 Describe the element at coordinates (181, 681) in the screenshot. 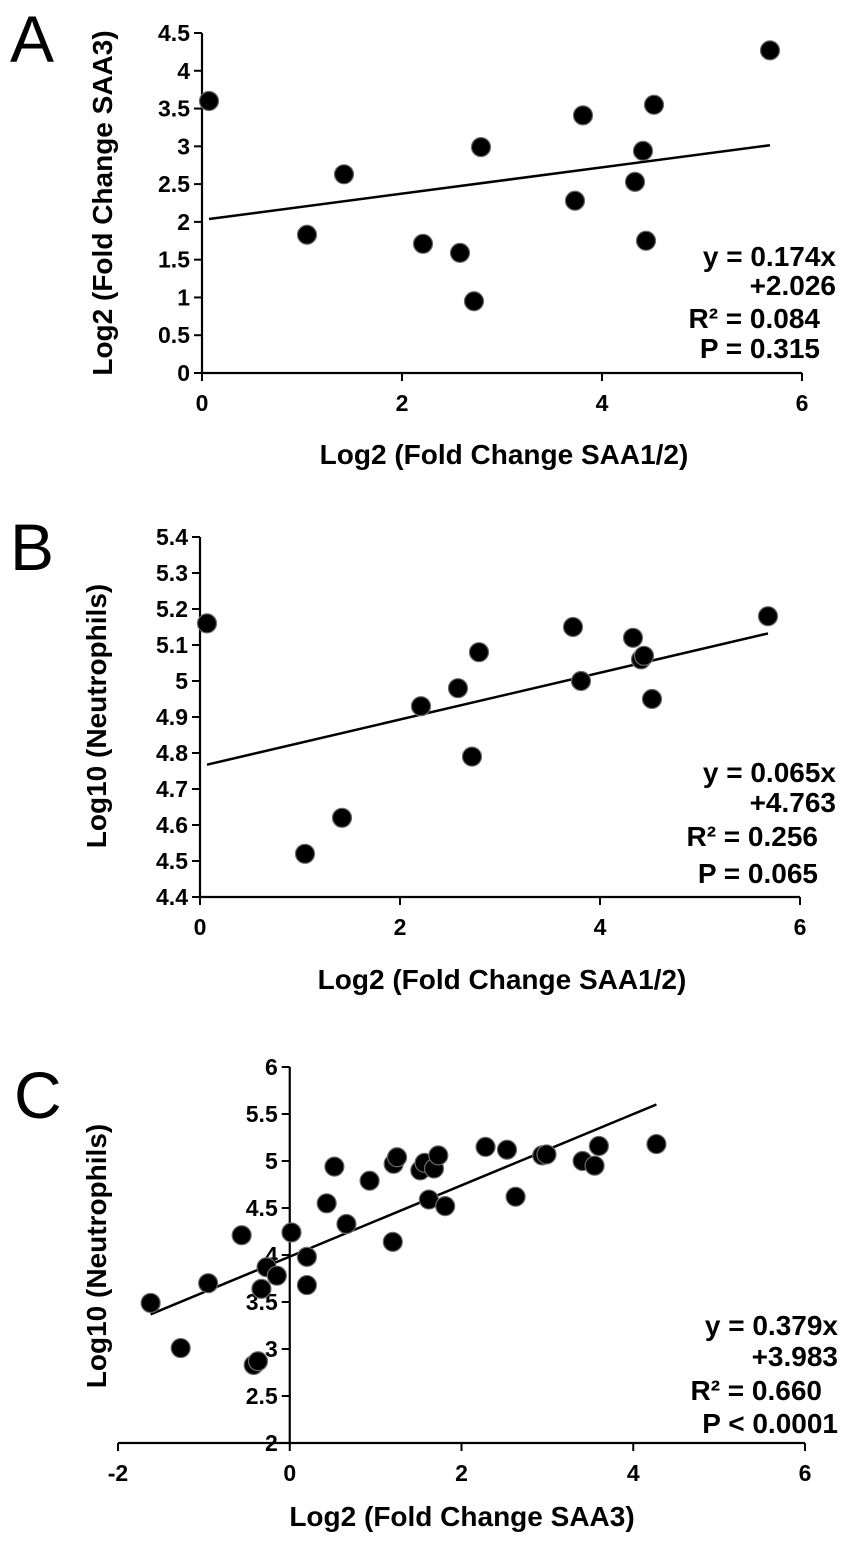

I see `y-tick-label: 5` at that location.